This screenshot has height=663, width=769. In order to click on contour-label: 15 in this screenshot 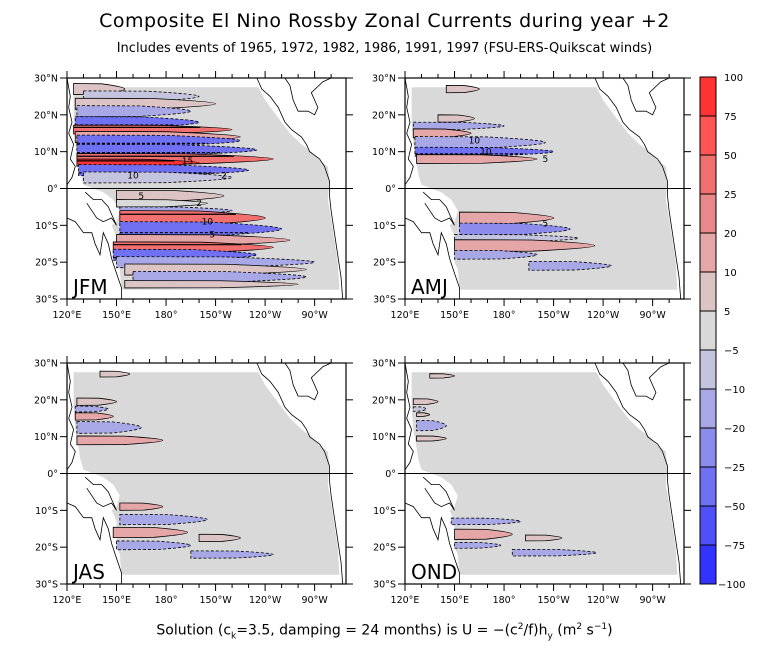, I will do `click(187, 162)`.